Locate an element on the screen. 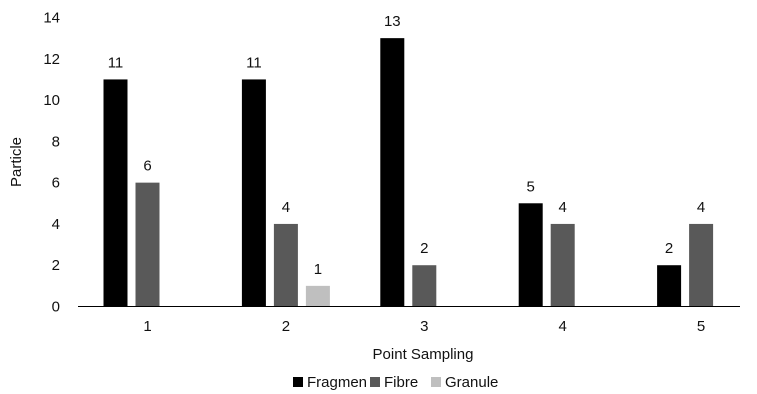 Image resolution: width=757 pixels, height=394 pixels. x-tick-label: 2 is located at coordinates (286, 326).